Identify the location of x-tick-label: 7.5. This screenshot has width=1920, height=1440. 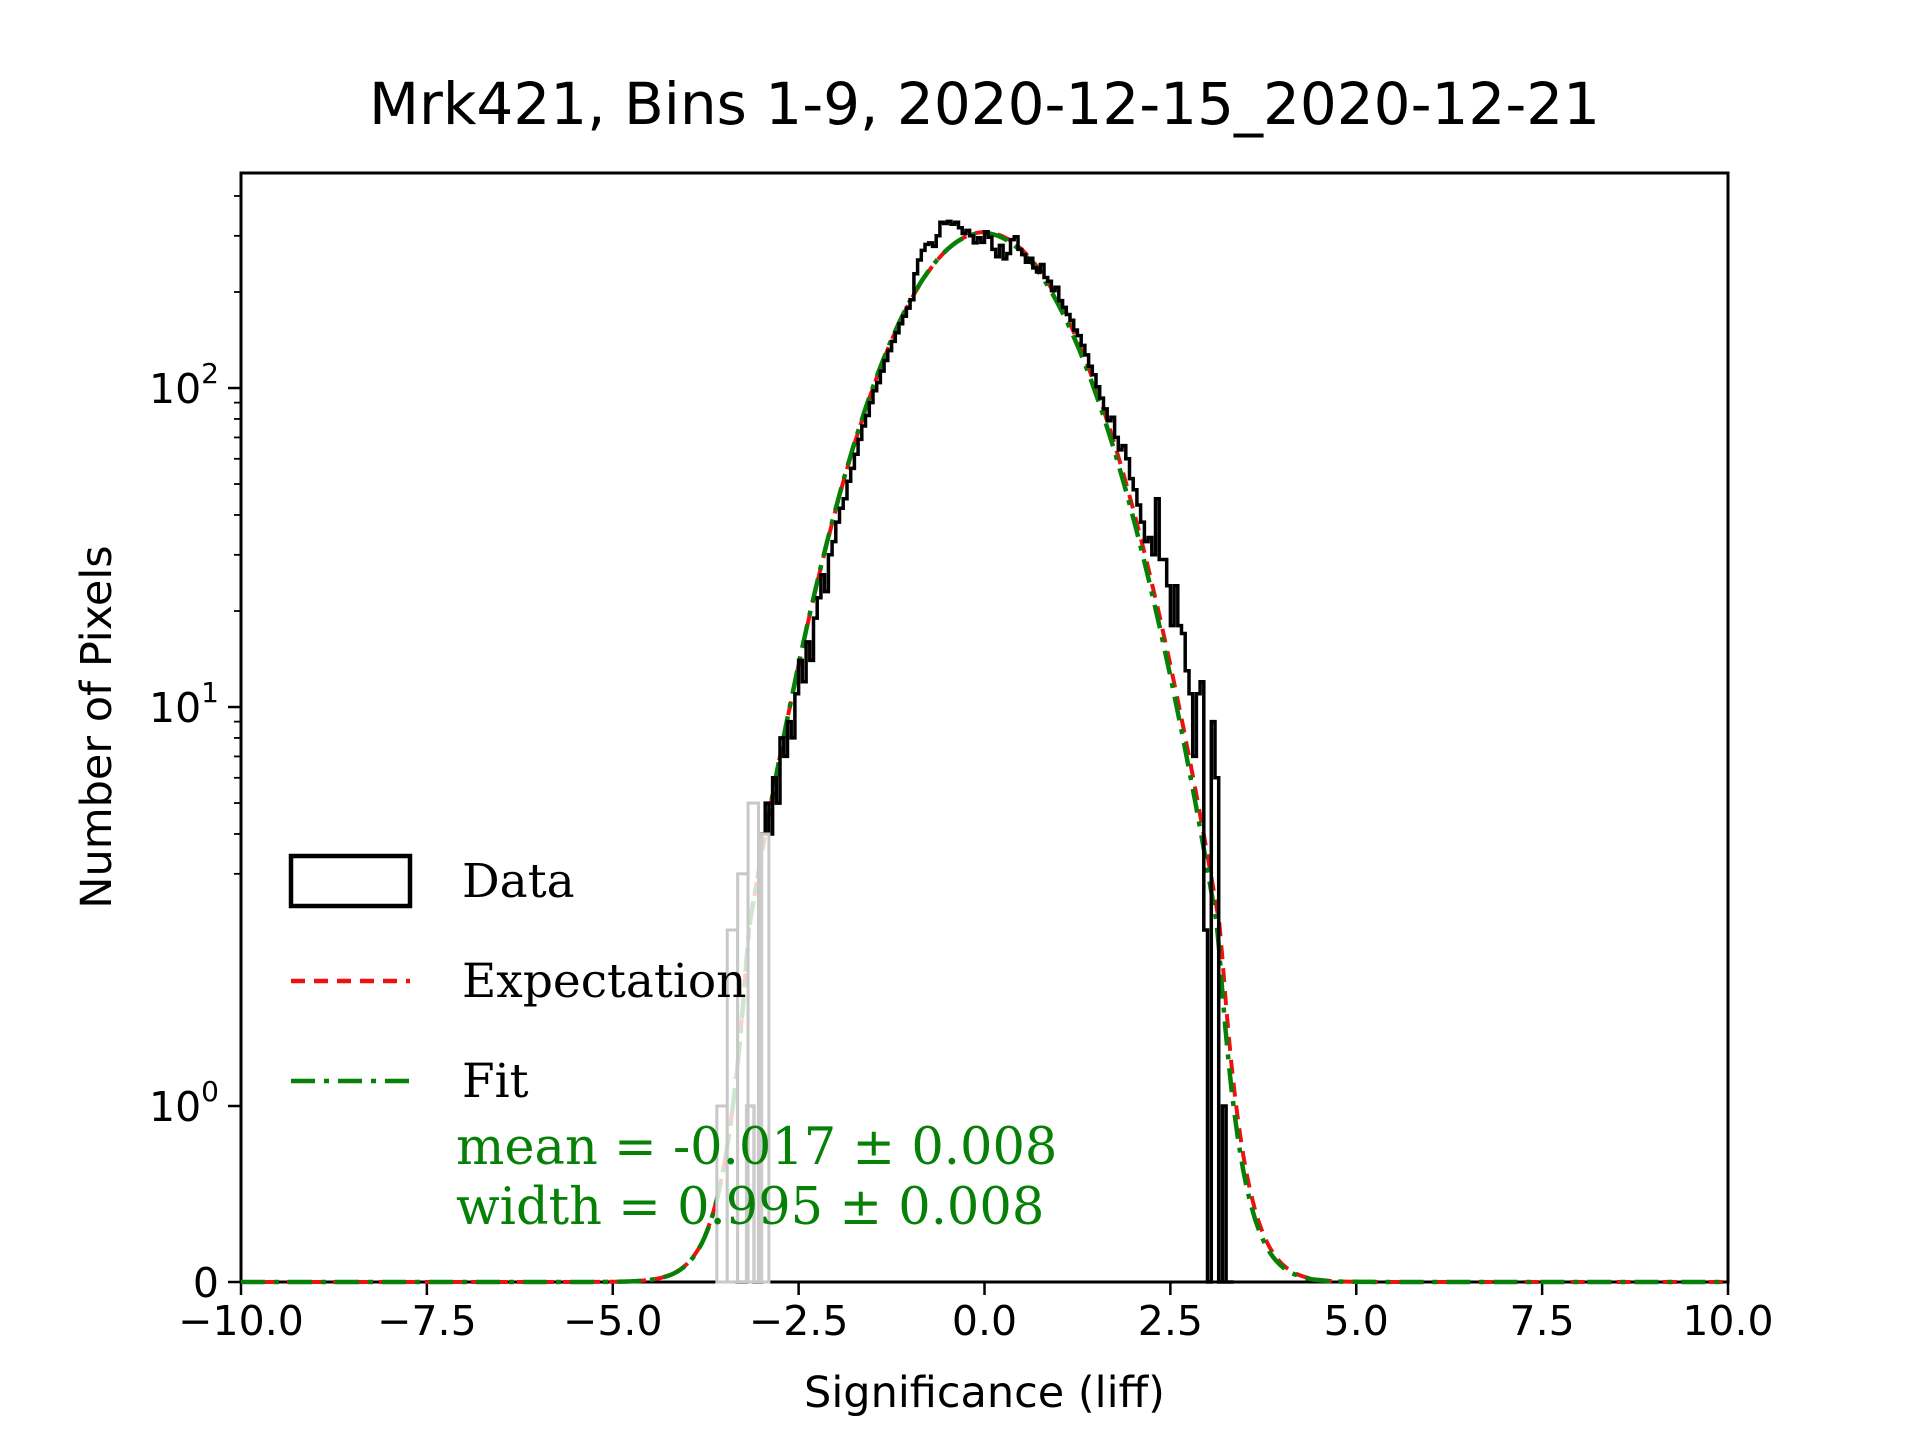
(1542, 1321).